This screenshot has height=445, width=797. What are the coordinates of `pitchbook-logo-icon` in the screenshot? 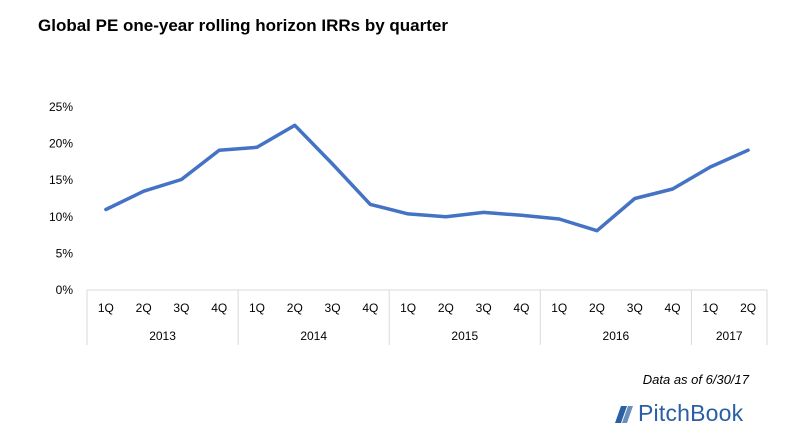 It's located at (624, 414).